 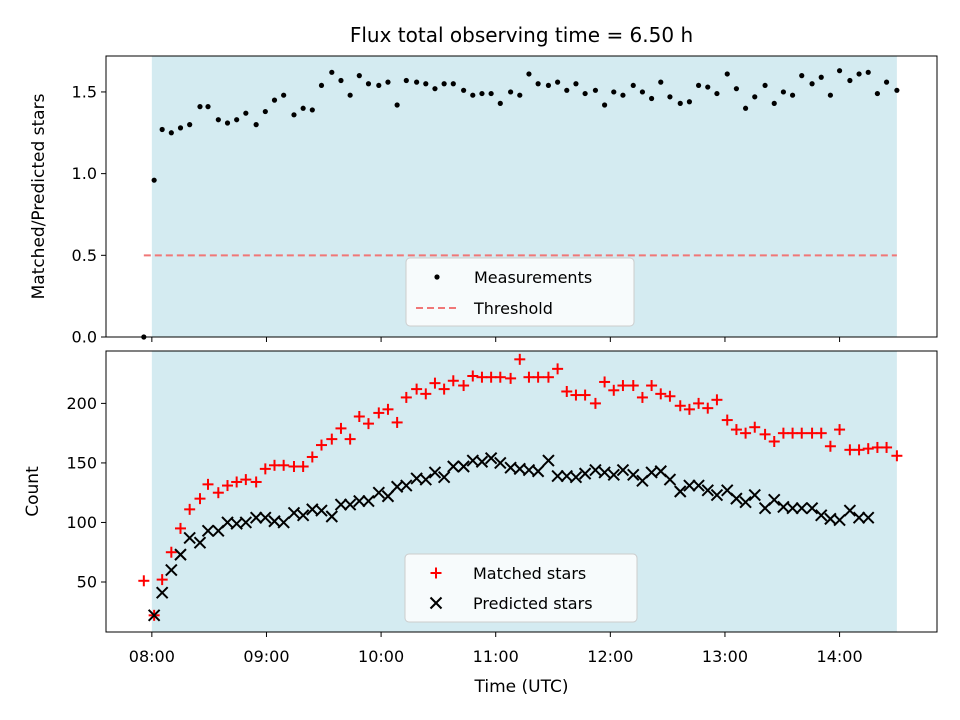 I want to click on y-tick-label: 1.5, so click(x=84, y=91).